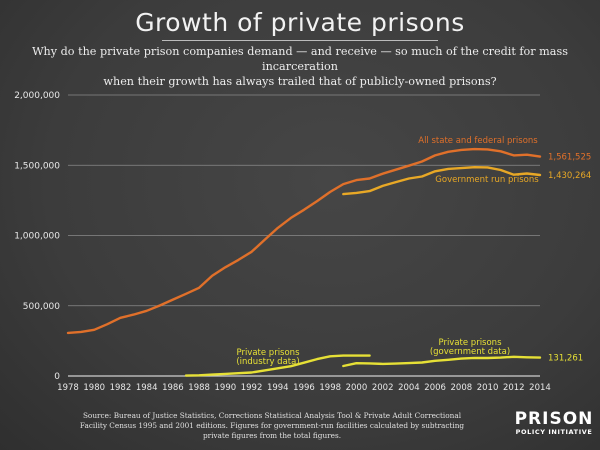  What do you see at coordinates (435, 388) in the screenshot?
I see `x-tick-label: 2006` at bounding box center [435, 388].